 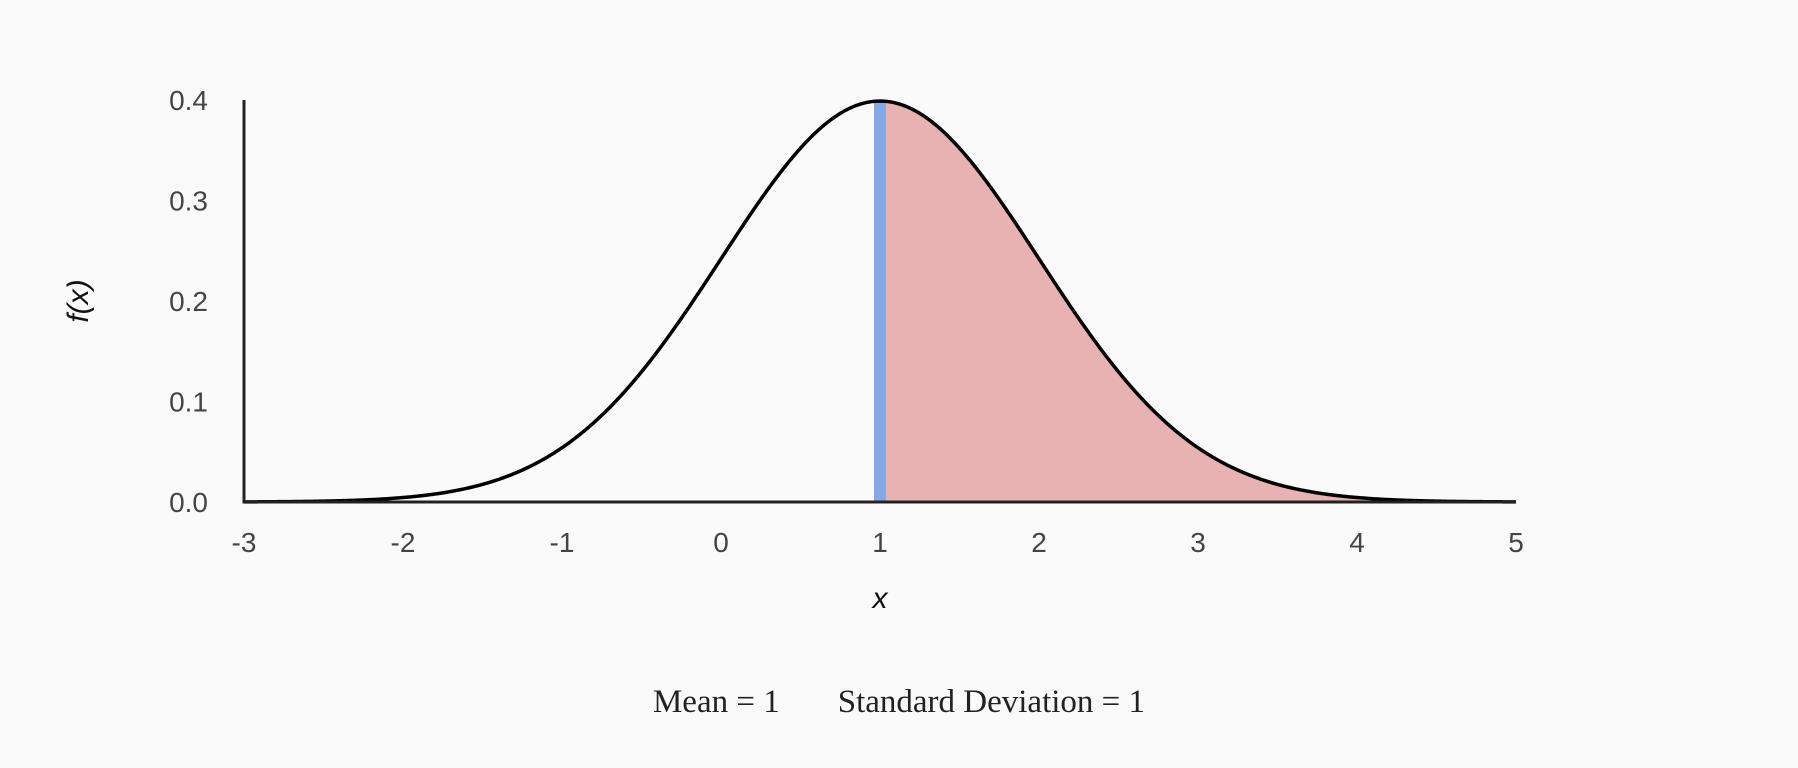 I want to click on x-tick-label: -1, so click(x=562, y=542).